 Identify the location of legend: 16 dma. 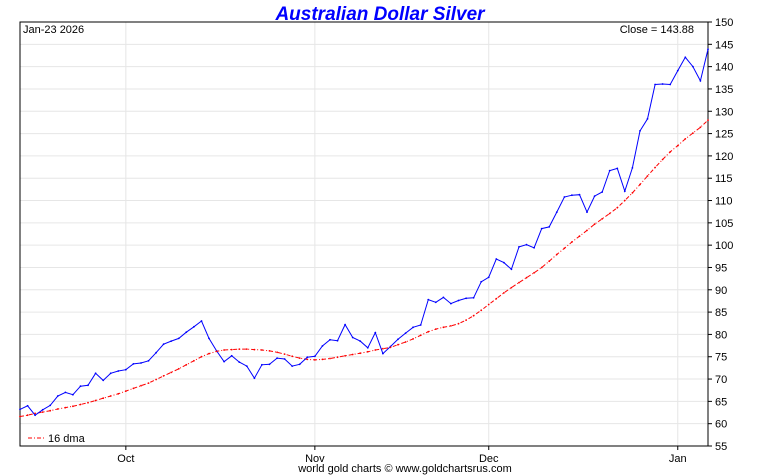
(57, 439).